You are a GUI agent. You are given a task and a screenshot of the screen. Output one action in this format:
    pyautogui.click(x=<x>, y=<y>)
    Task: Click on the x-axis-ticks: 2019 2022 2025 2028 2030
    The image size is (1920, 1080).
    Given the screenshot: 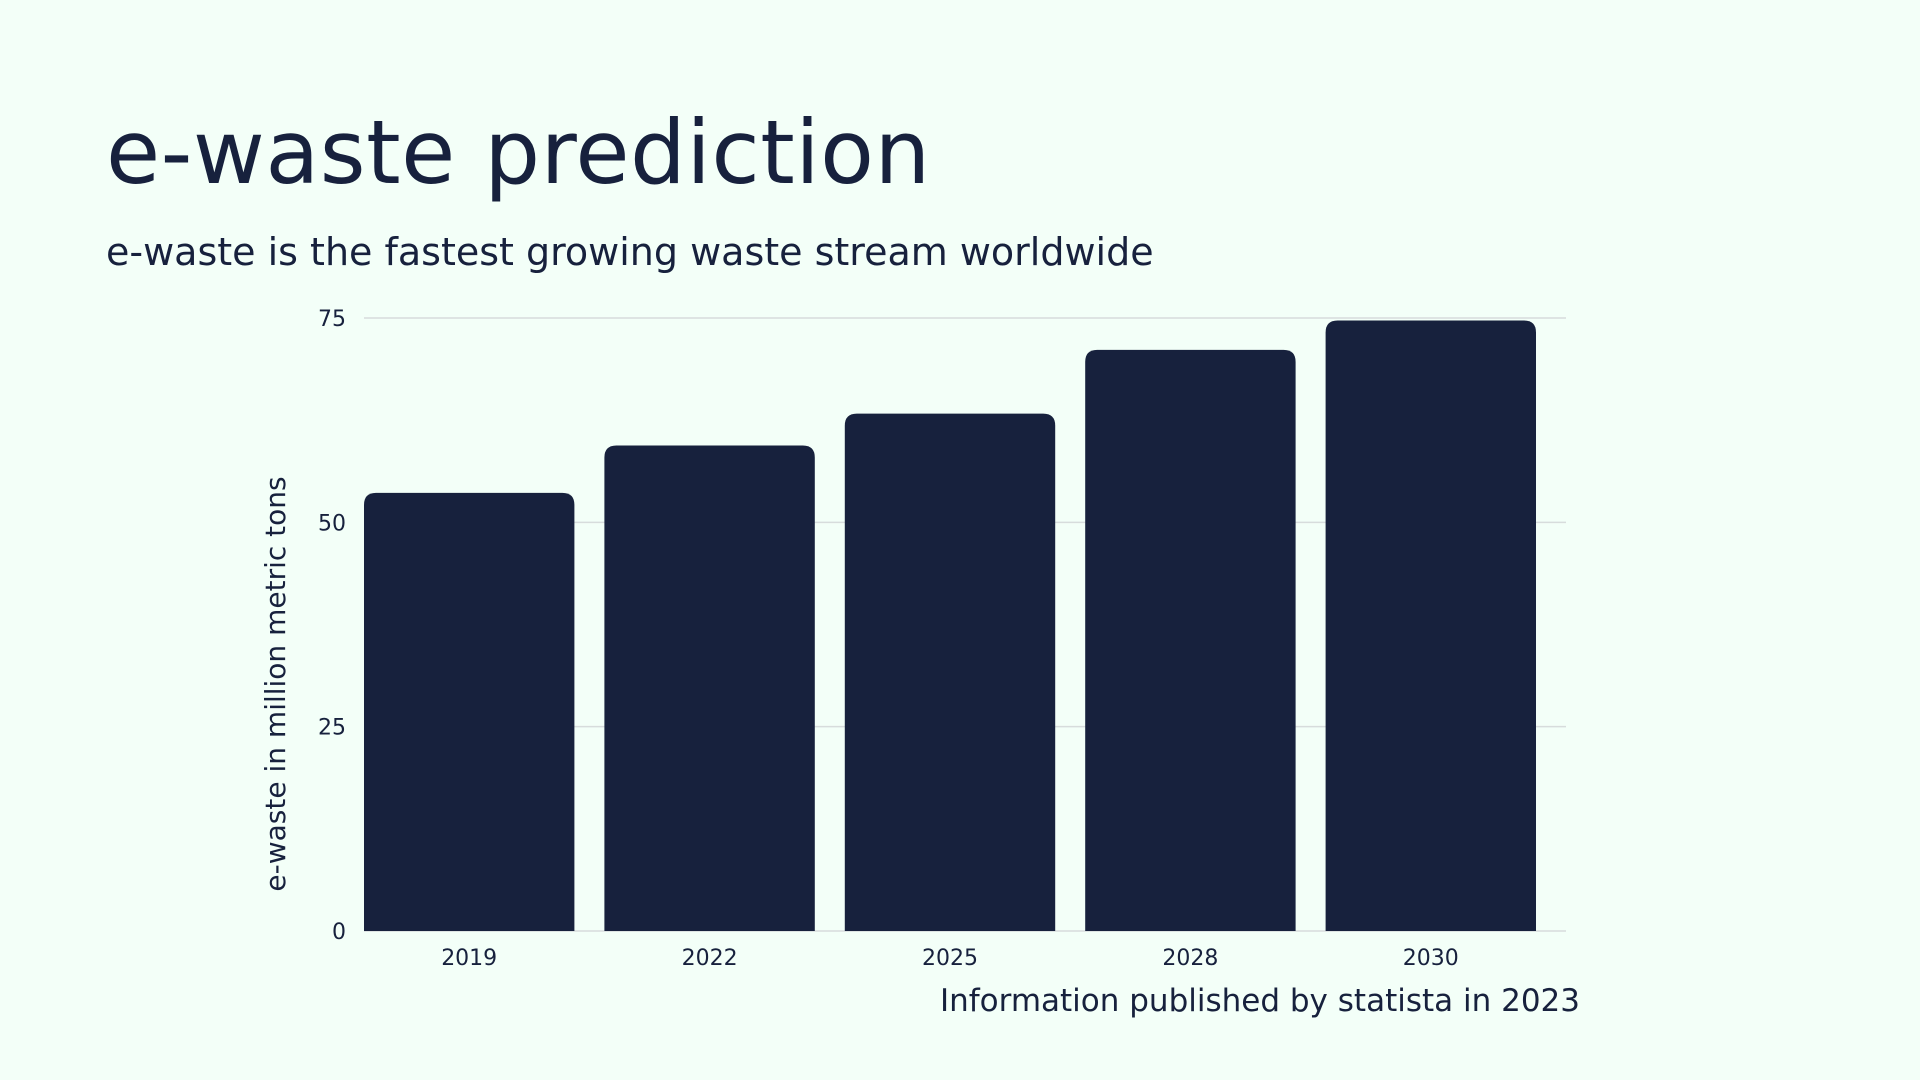 What is the action you would take?
    pyautogui.click(x=950, y=958)
    